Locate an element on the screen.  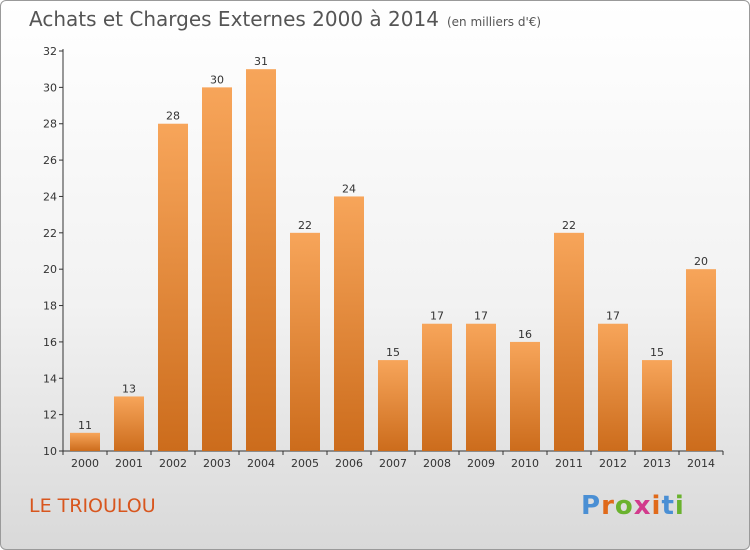
x-tick-label: 2007 is located at coordinates (393, 463).